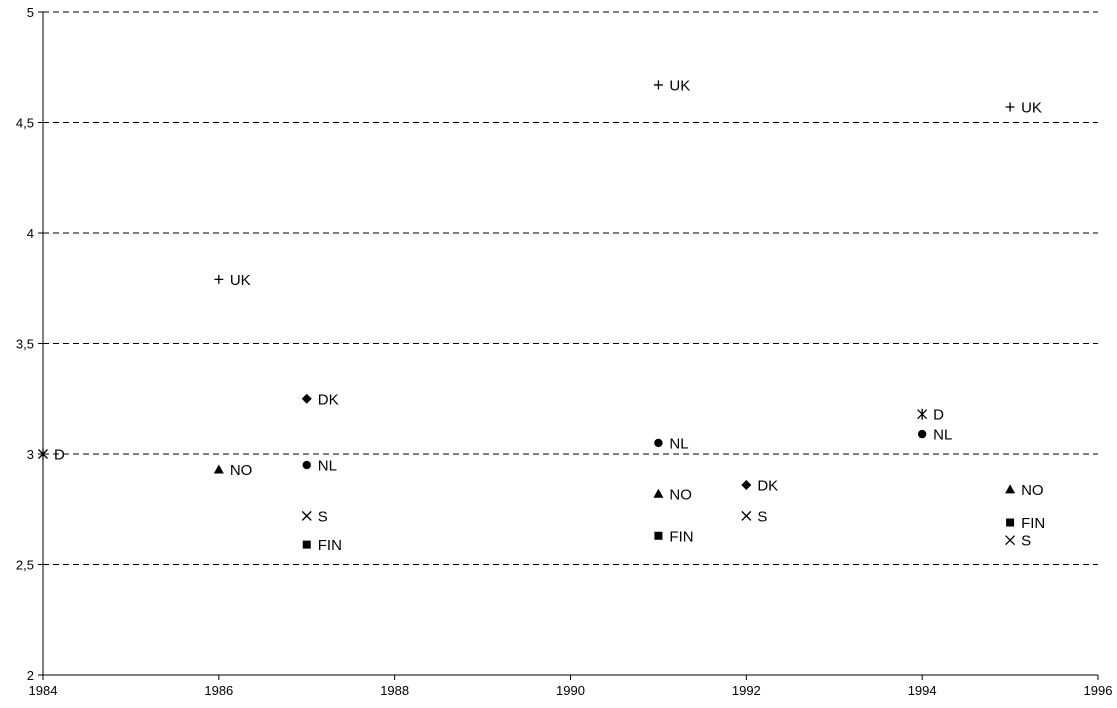 The image size is (1117, 708). What do you see at coordinates (570, 690) in the screenshot?
I see `x-tick-label: 1990` at bounding box center [570, 690].